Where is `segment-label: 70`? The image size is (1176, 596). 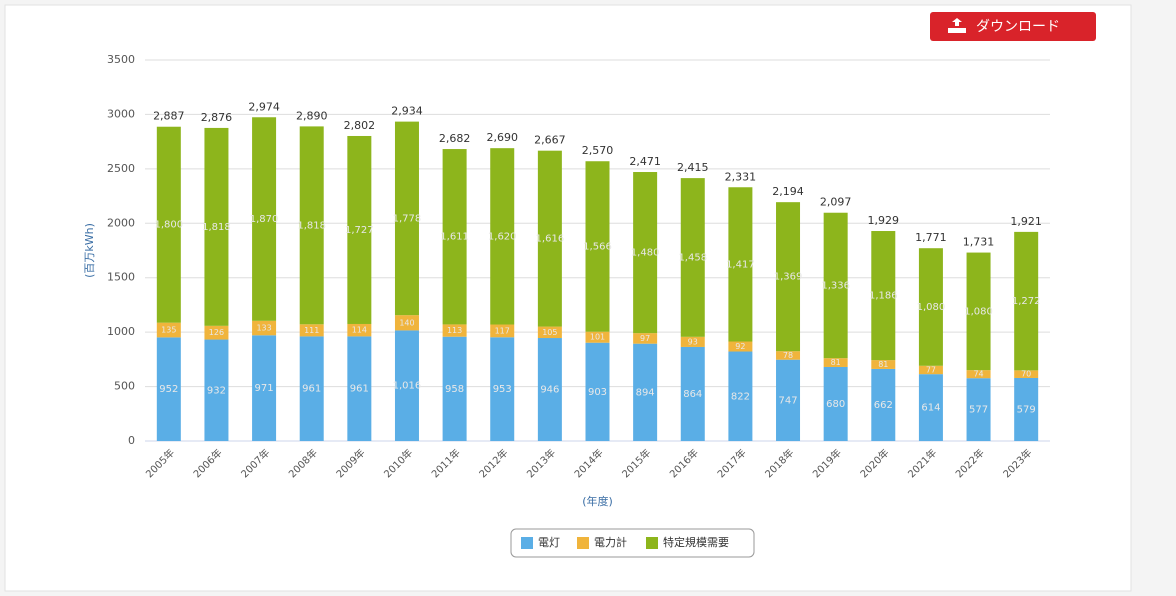
segment-label: 70 is located at coordinates (1026, 374).